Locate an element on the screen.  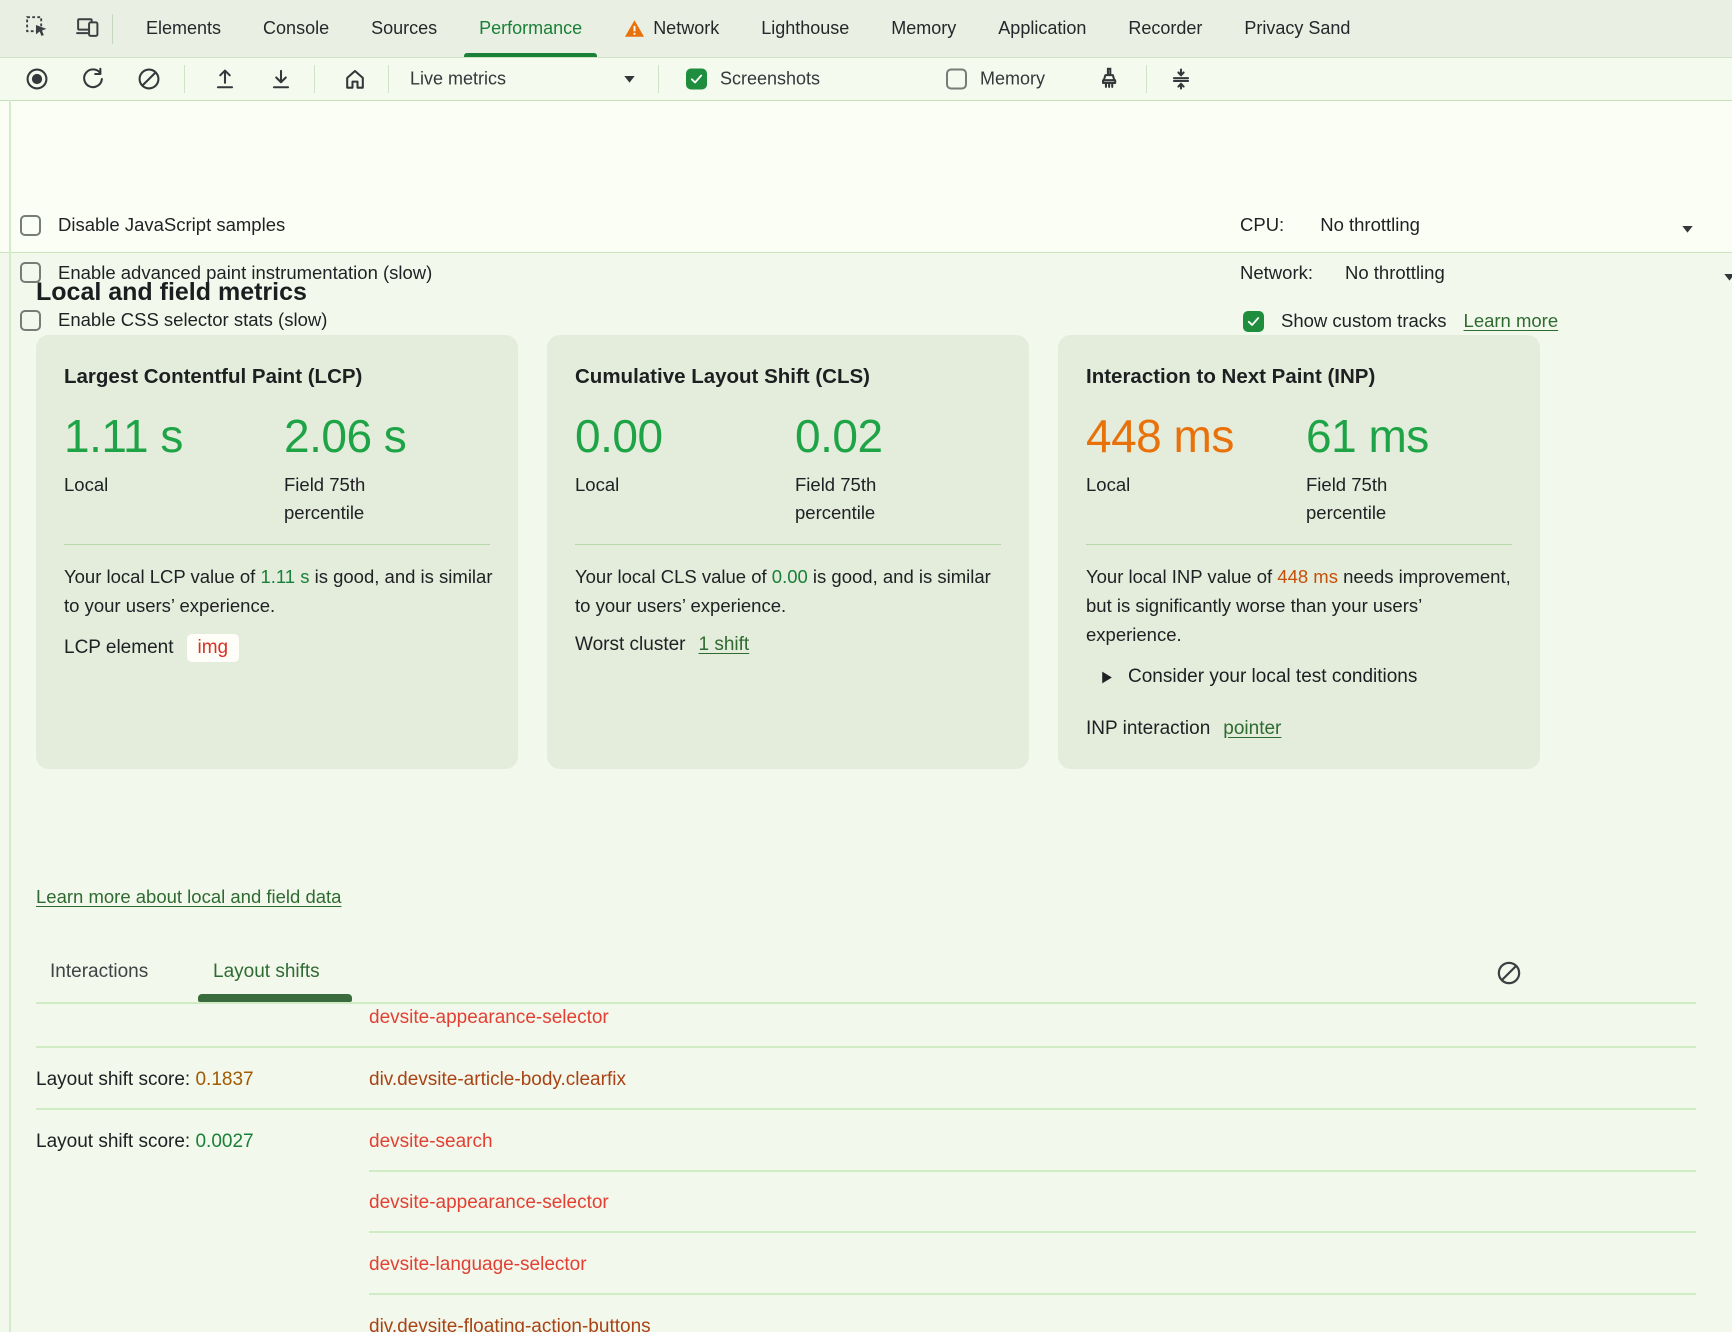
description-value: 448 ms is located at coordinates (1307, 576).